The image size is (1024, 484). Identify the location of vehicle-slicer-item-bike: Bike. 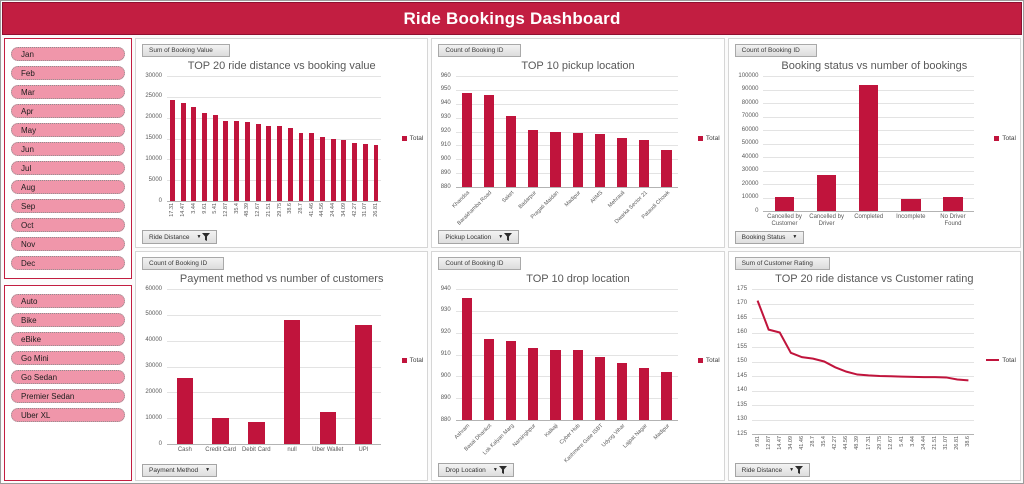
(68, 320).